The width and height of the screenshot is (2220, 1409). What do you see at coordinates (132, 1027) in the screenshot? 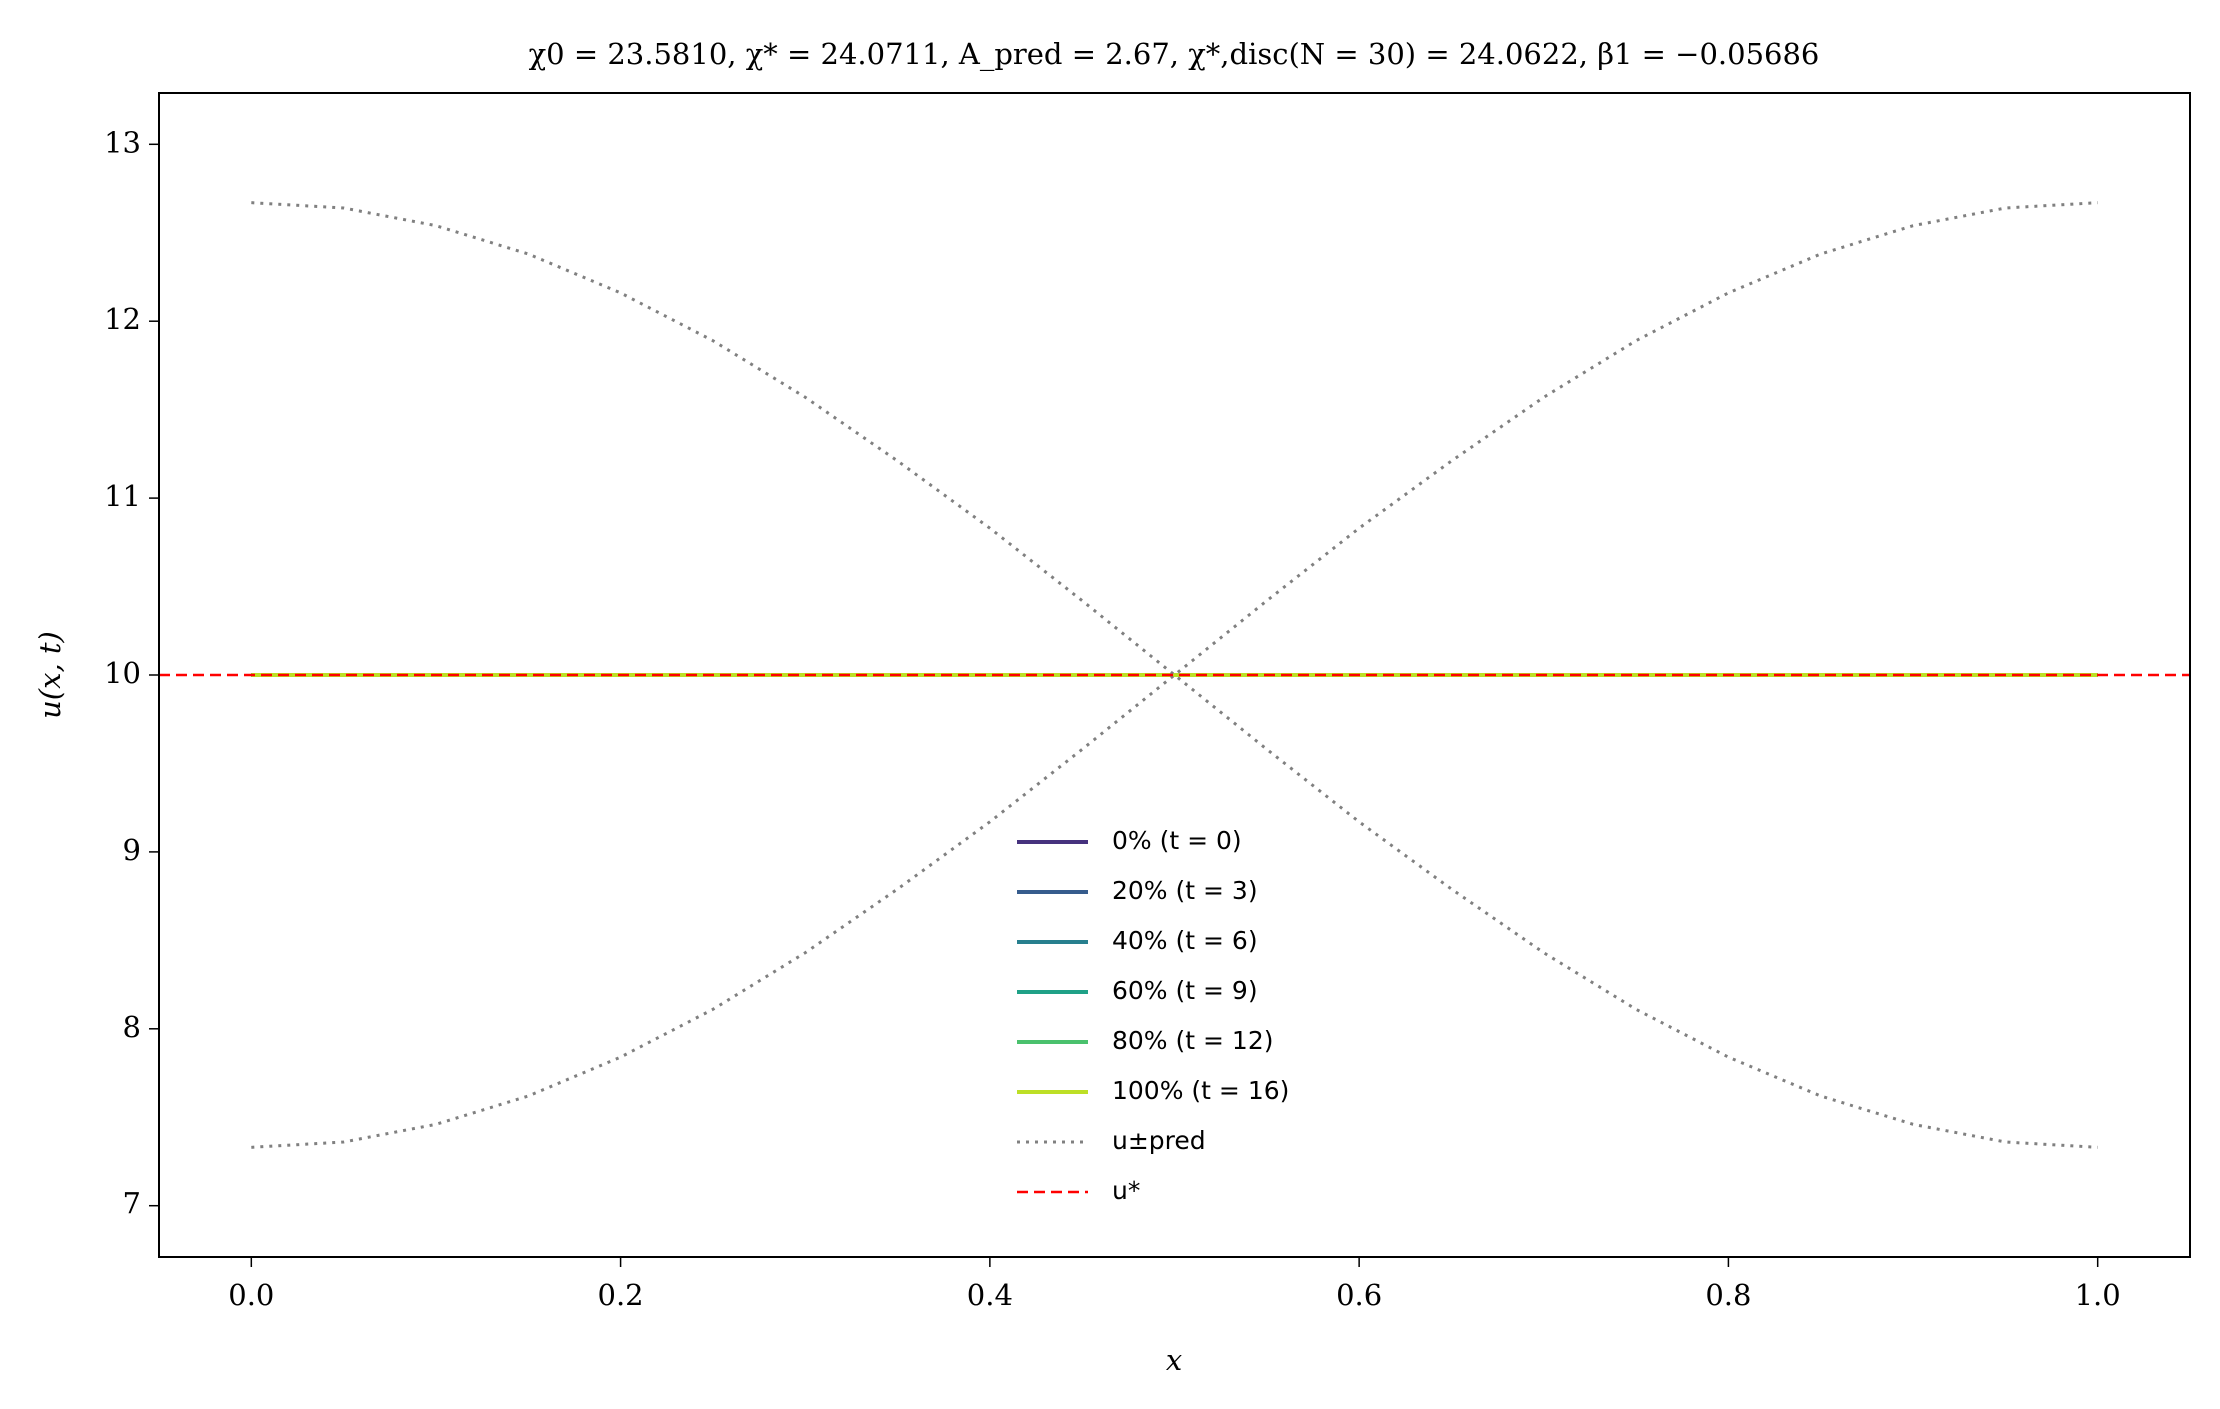
I see `y-tick-label: 8` at bounding box center [132, 1027].